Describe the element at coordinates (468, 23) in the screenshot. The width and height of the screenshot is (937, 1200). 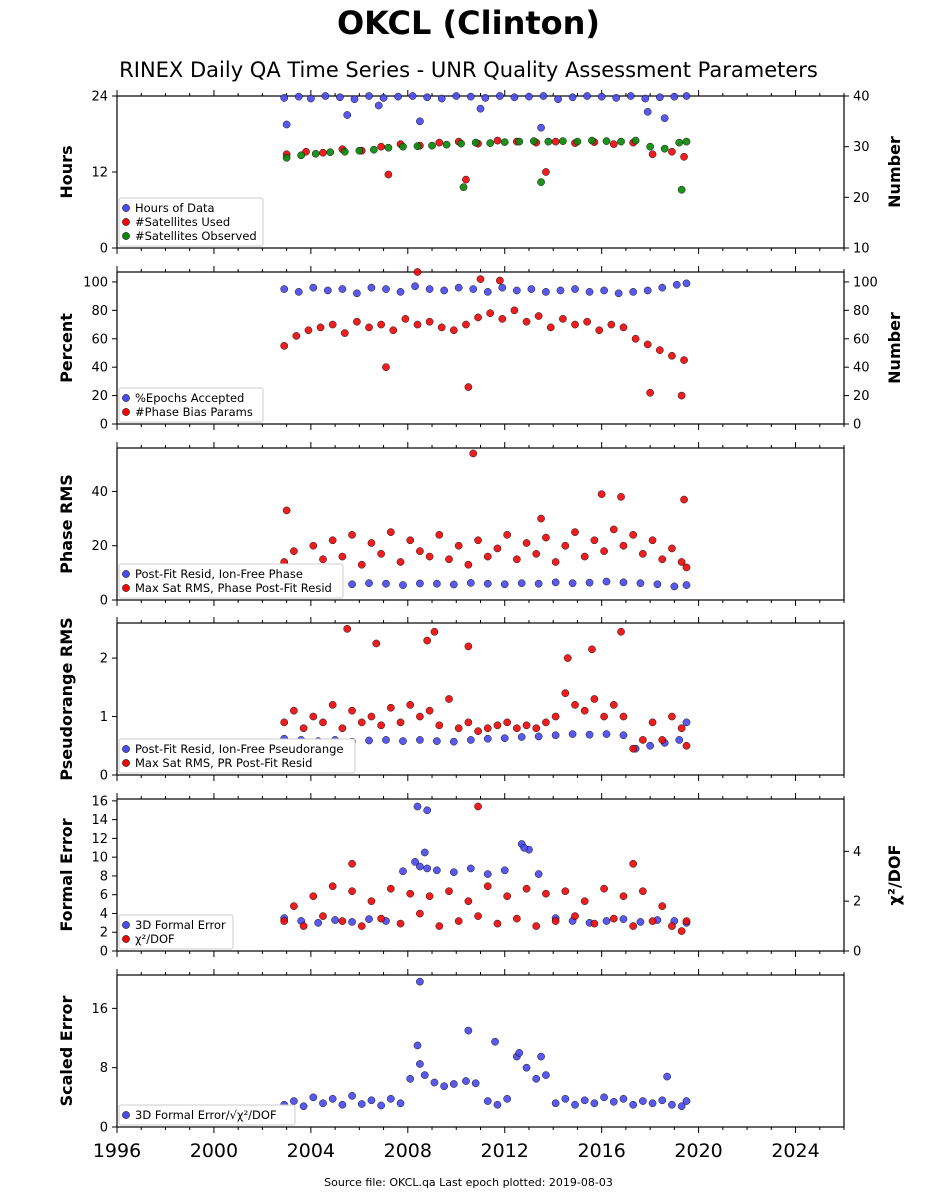
I see `chart-title: OKCL (Clinton)` at that location.